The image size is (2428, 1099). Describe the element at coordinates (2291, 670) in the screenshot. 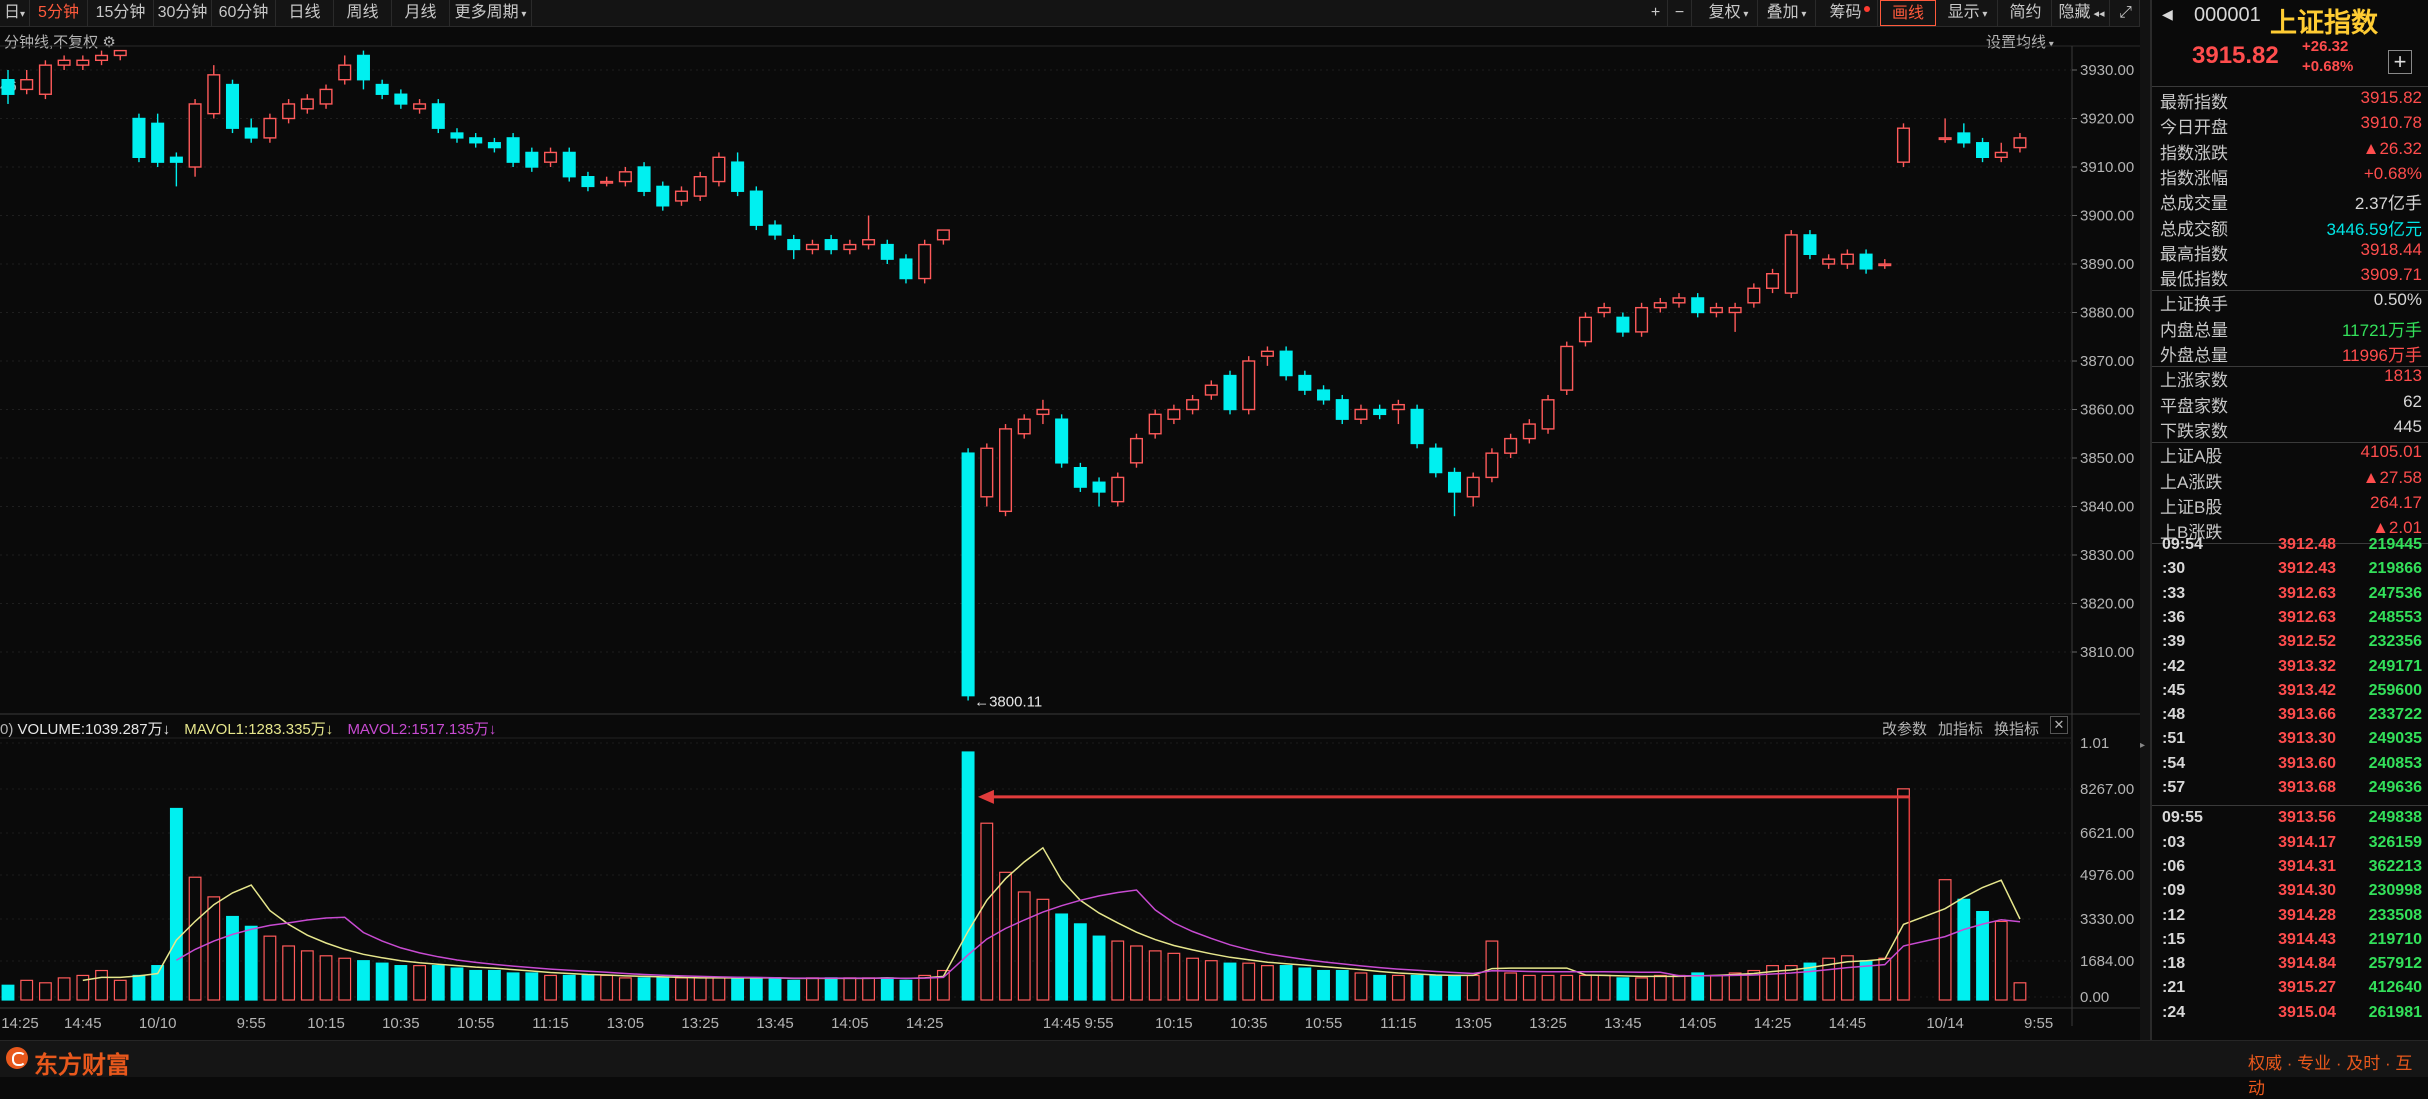

I see `tick-row: :42 3913.32 249171` at that location.